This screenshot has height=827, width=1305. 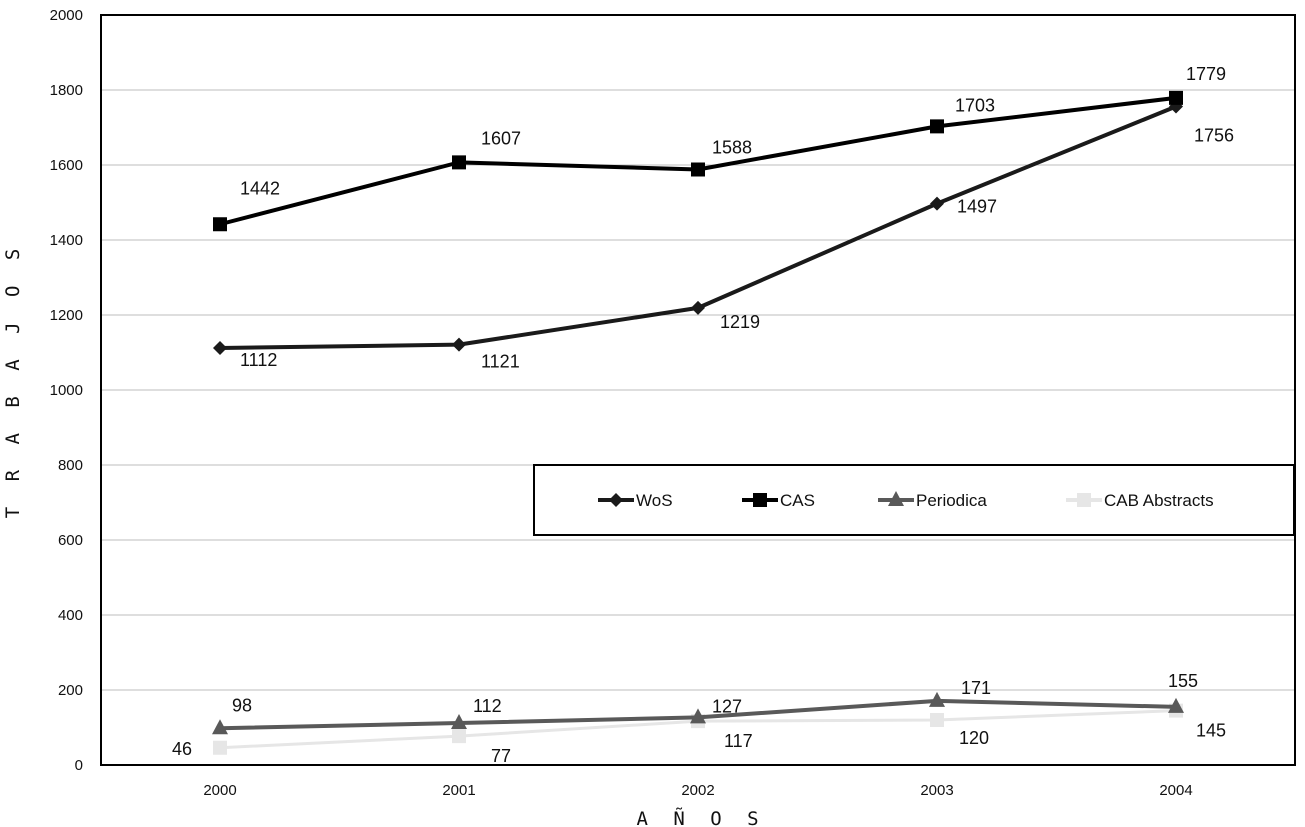 I want to click on legend-label: WoS, so click(x=654, y=500).